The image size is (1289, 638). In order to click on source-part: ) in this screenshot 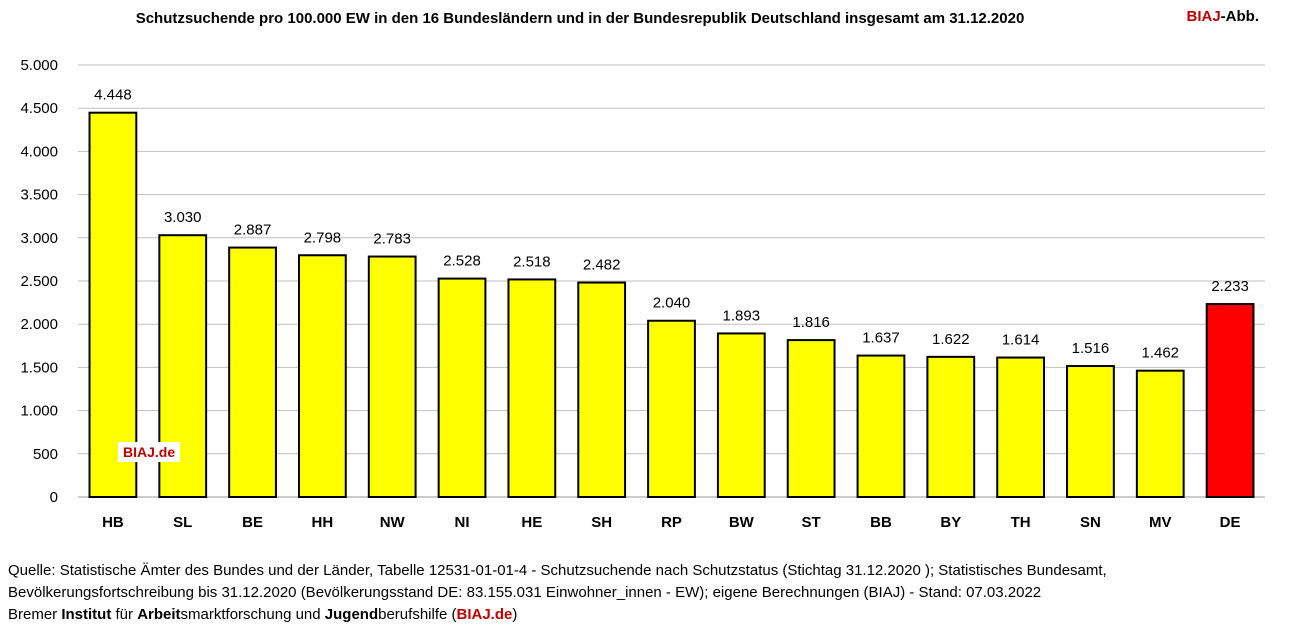, I will do `click(515, 614)`.